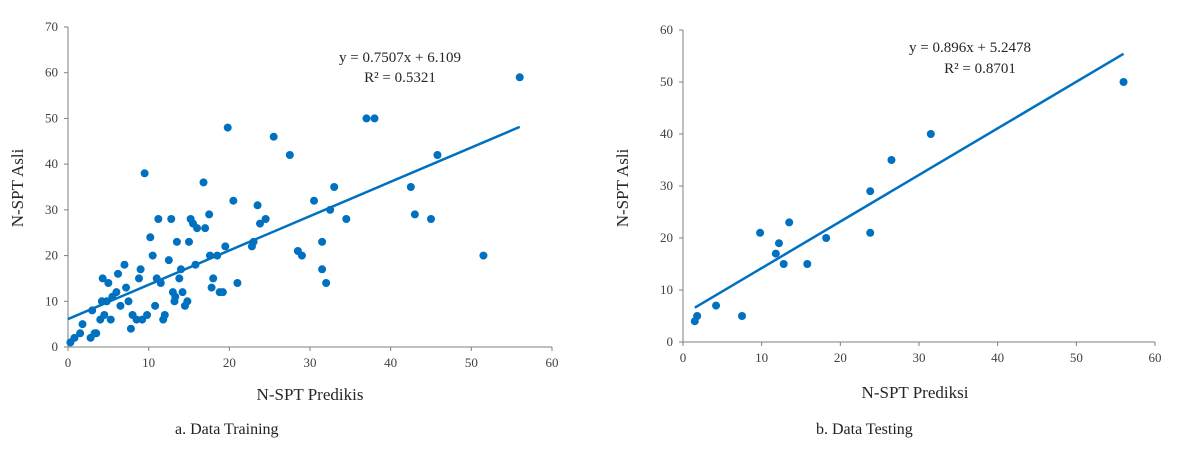 Image resolution: width=1179 pixels, height=450 pixels. What do you see at coordinates (997, 357) in the screenshot?
I see `x-tick-label: 40` at bounding box center [997, 357].